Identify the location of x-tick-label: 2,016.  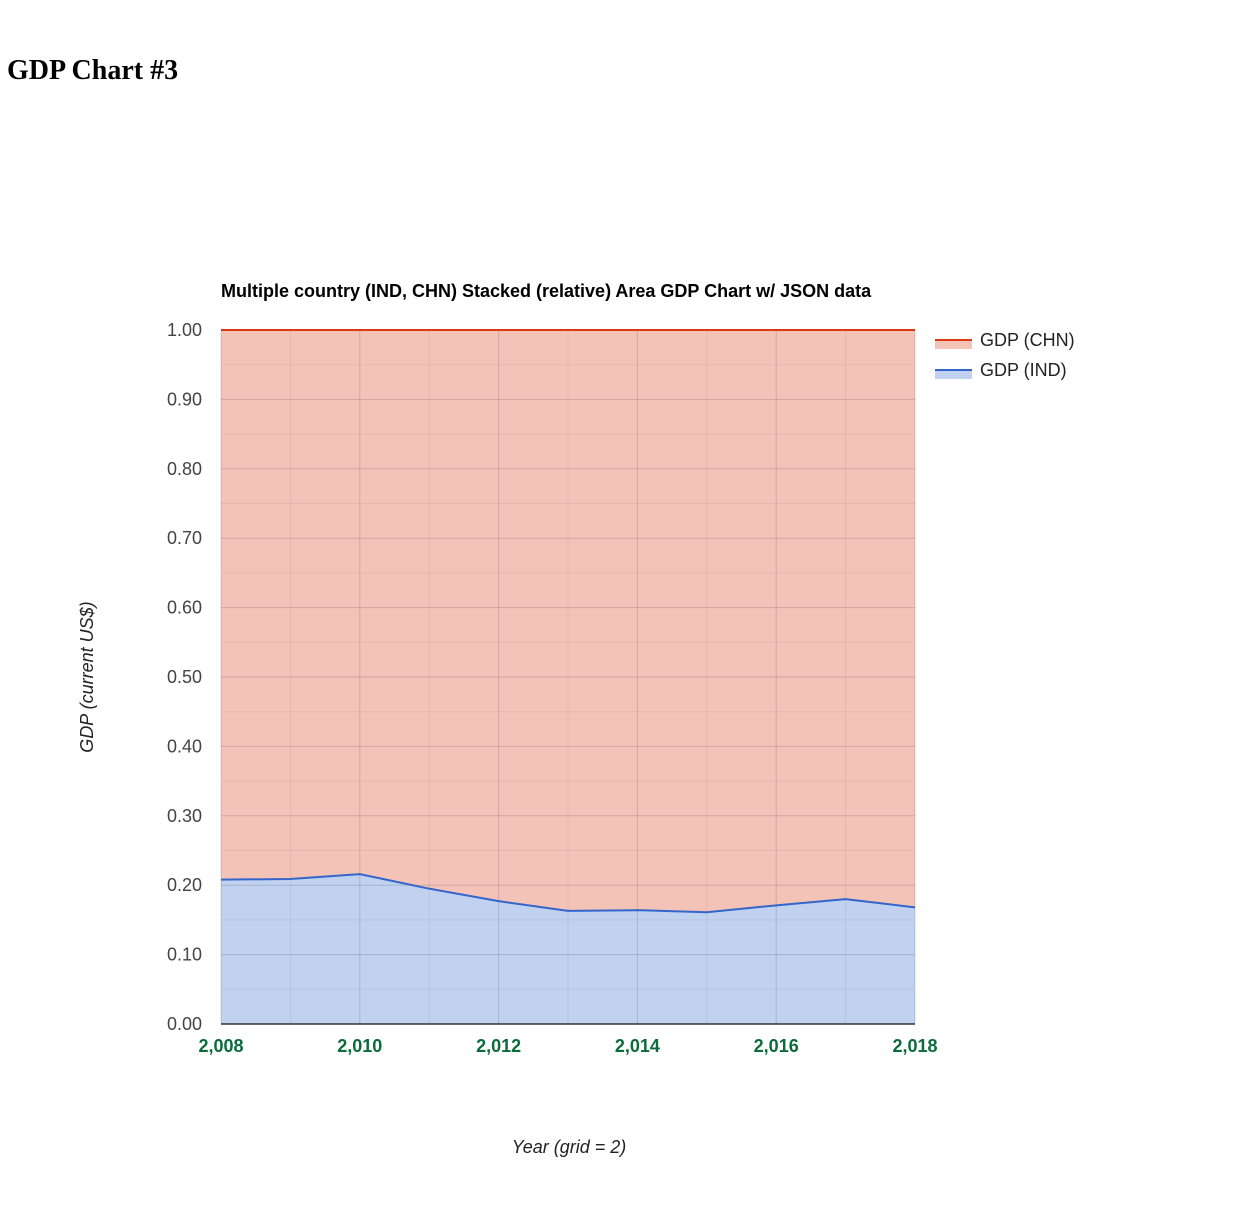
(776, 1046).